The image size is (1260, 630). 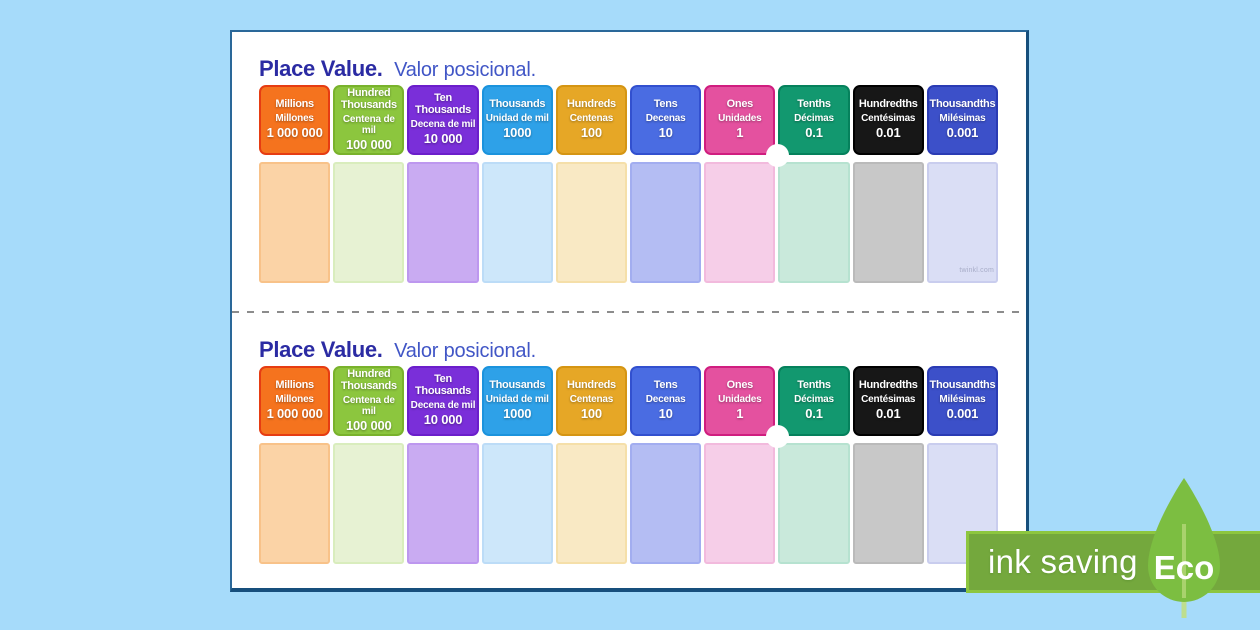 What do you see at coordinates (591, 104) in the screenshot?
I see `label-english-hundreds: Hundreds` at bounding box center [591, 104].